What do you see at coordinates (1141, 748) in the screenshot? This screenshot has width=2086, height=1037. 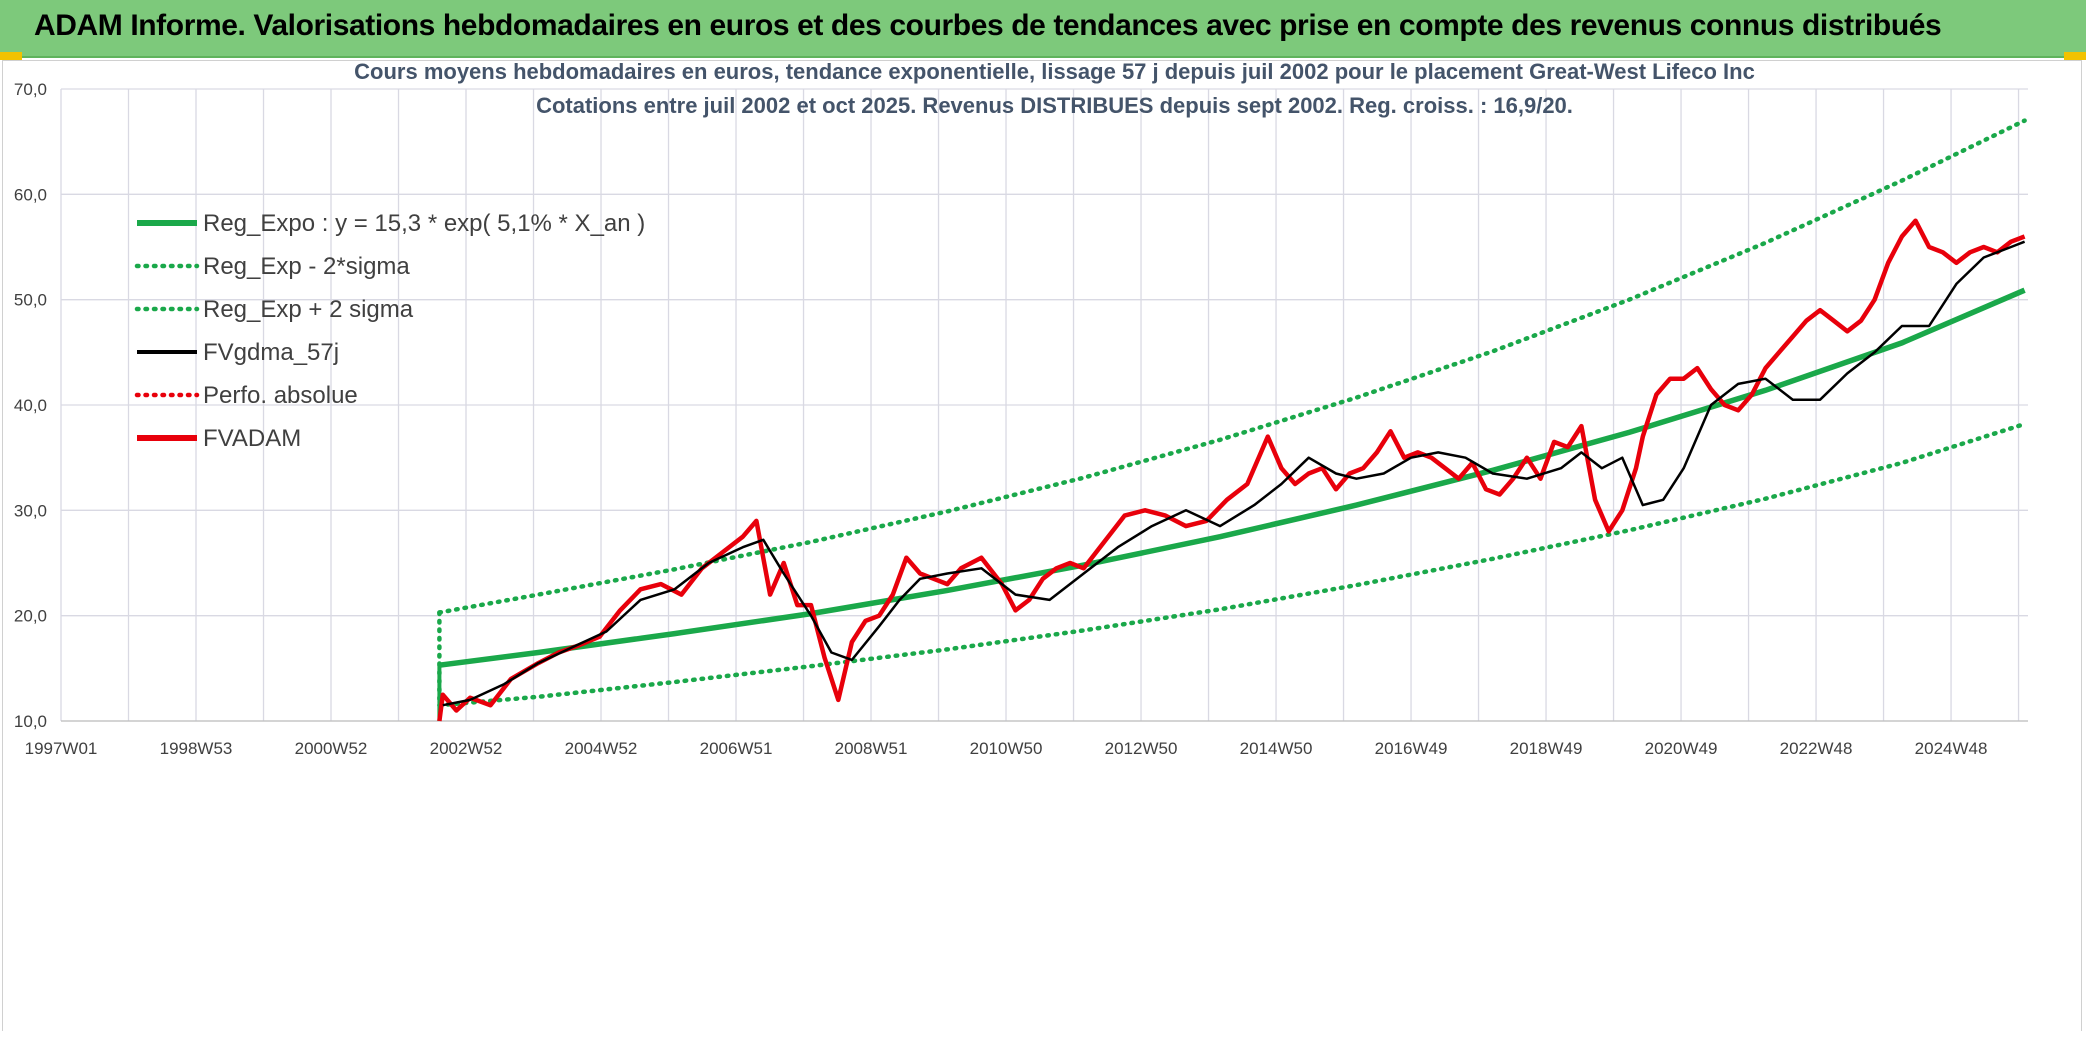 I see `x-tick-label: 2012W50` at bounding box center [1141, 748].